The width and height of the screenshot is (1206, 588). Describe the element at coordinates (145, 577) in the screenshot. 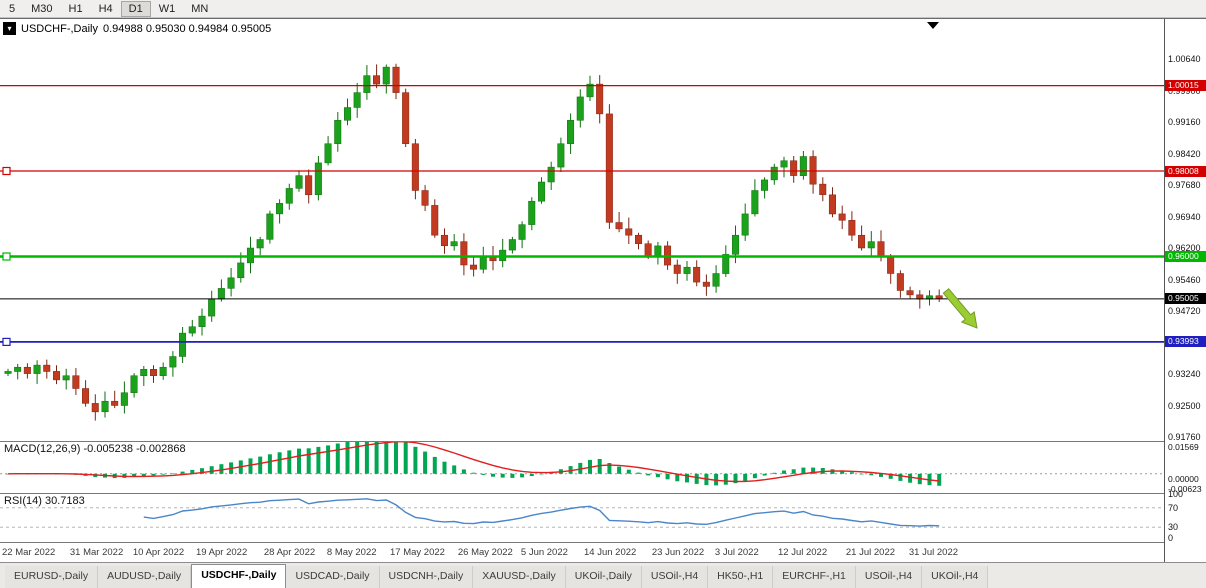

I see `chart-tab-audusd-daily: AUDUSD-,Daily` at that location.